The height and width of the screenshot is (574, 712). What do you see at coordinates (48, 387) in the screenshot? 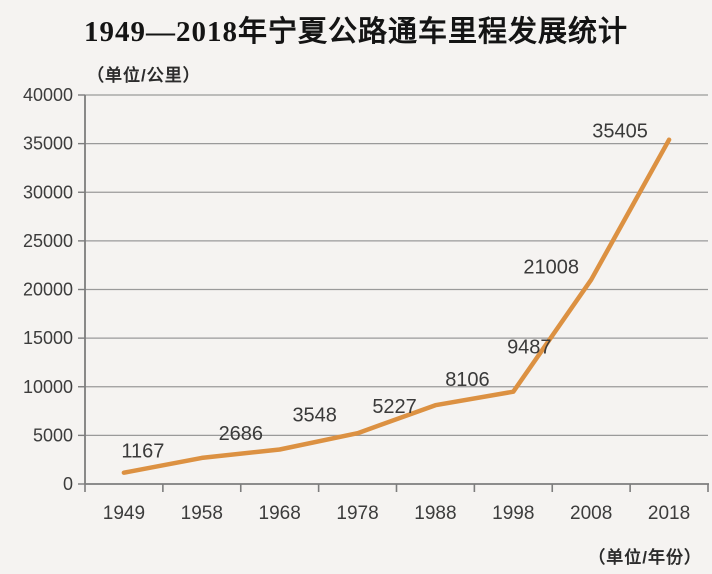
I see `y-tick-label: 10000` at bounding box center [48, 387].